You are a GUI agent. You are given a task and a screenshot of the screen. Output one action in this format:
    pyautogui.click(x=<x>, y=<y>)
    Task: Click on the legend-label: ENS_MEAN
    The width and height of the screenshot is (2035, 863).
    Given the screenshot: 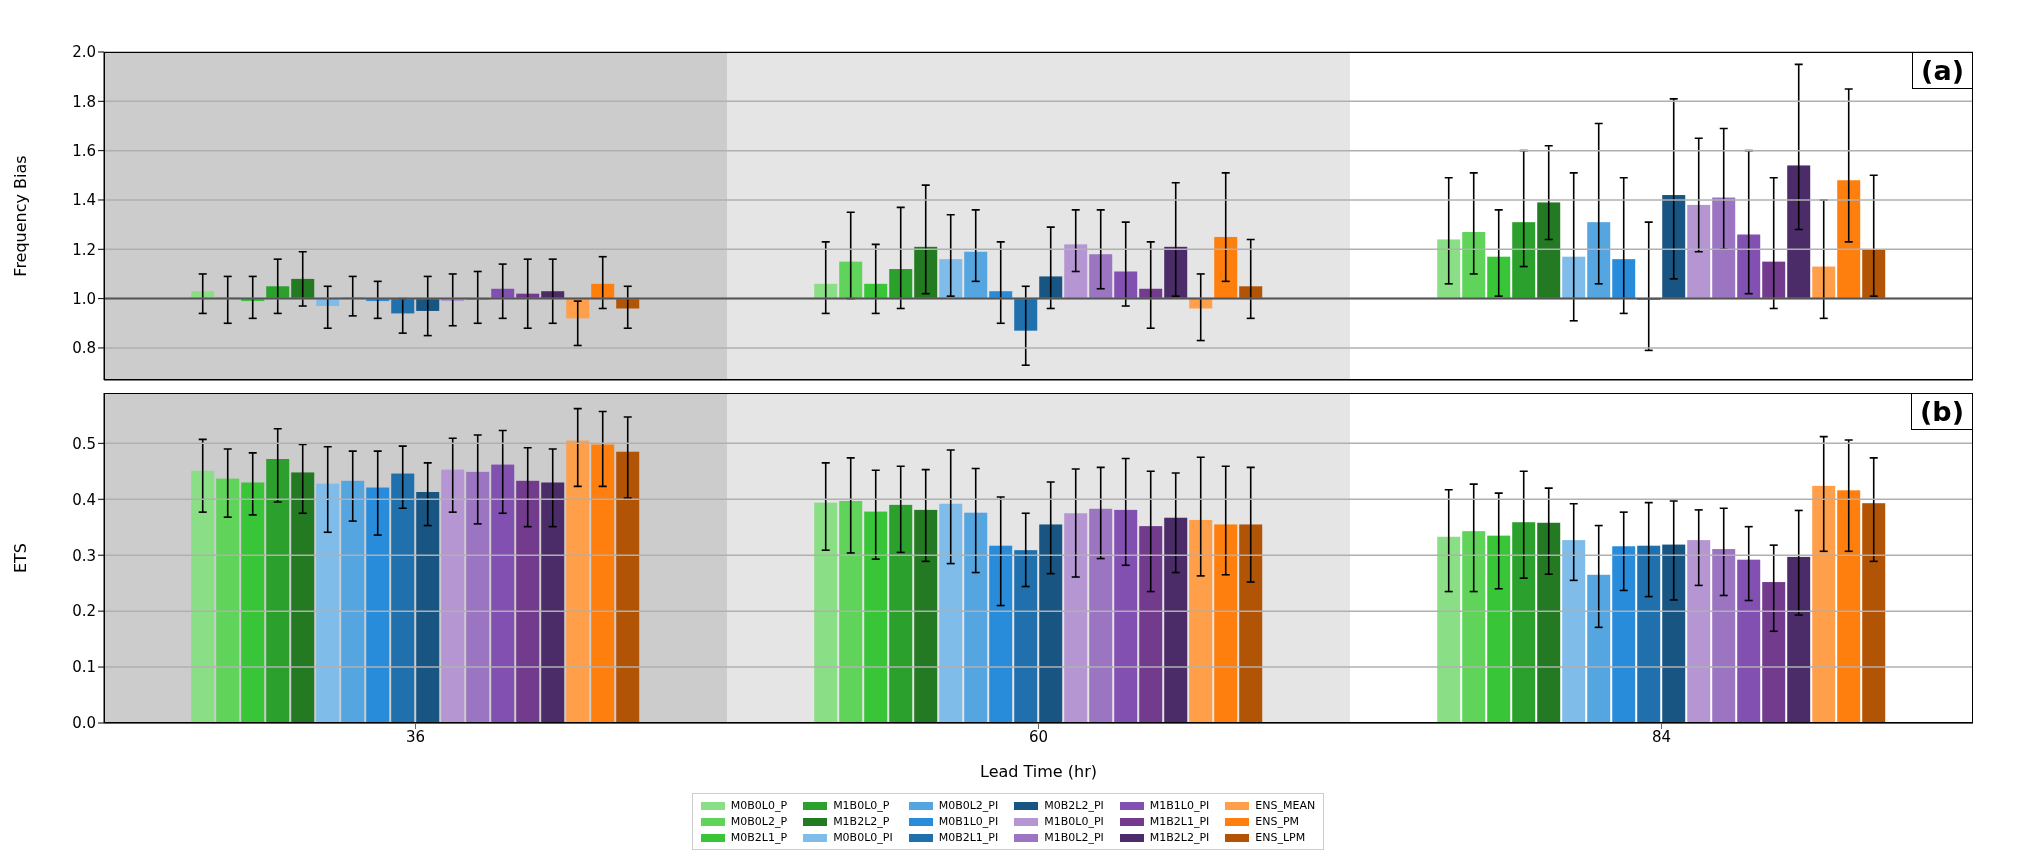 What is the action you would take?
    pyautogui.click(x=1285, y=805)
    